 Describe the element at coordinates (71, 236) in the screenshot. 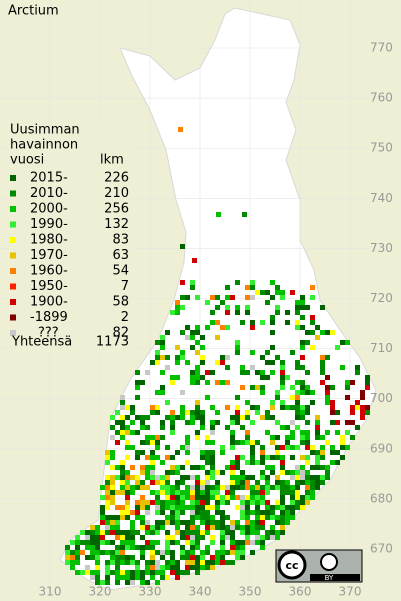

I see `legend-background` at that location.